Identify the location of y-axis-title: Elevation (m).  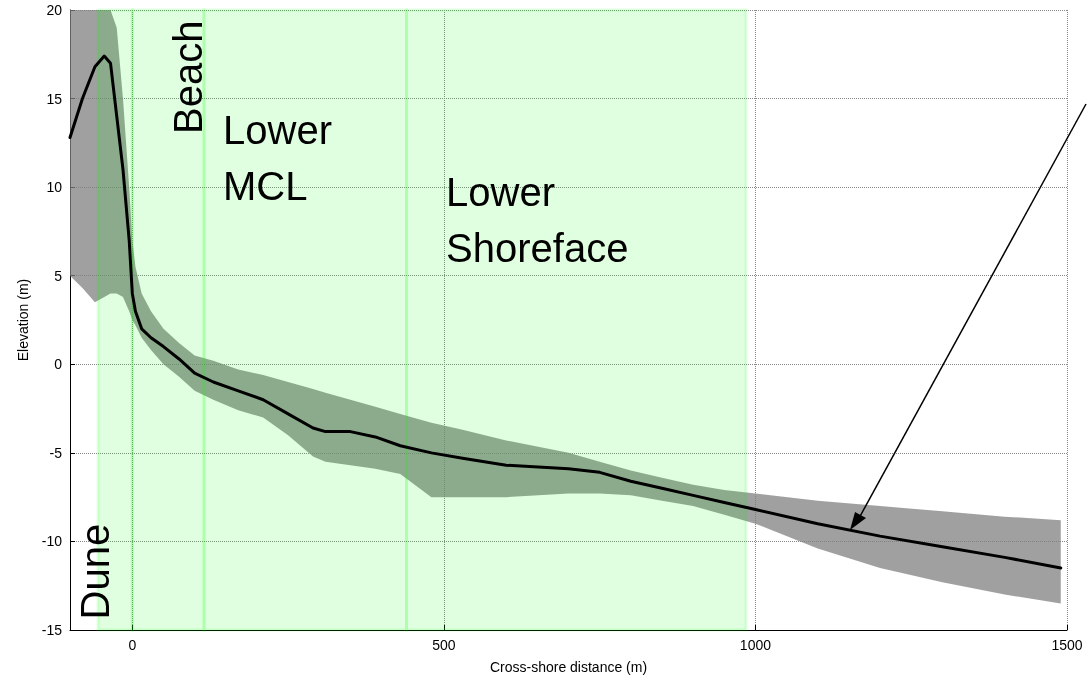
(23, 320).